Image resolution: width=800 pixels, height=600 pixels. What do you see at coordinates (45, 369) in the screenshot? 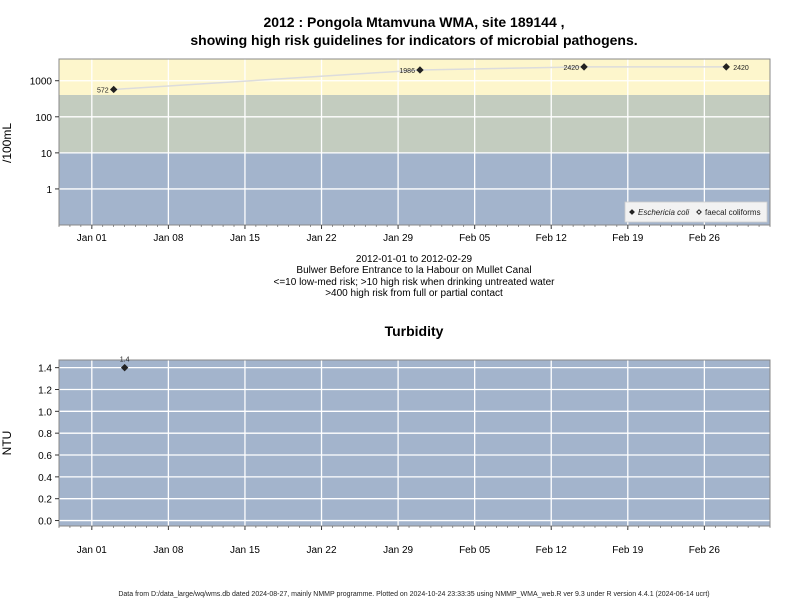
I see `y-tick-label-7: 1.4` at bounding box center [45, 369].